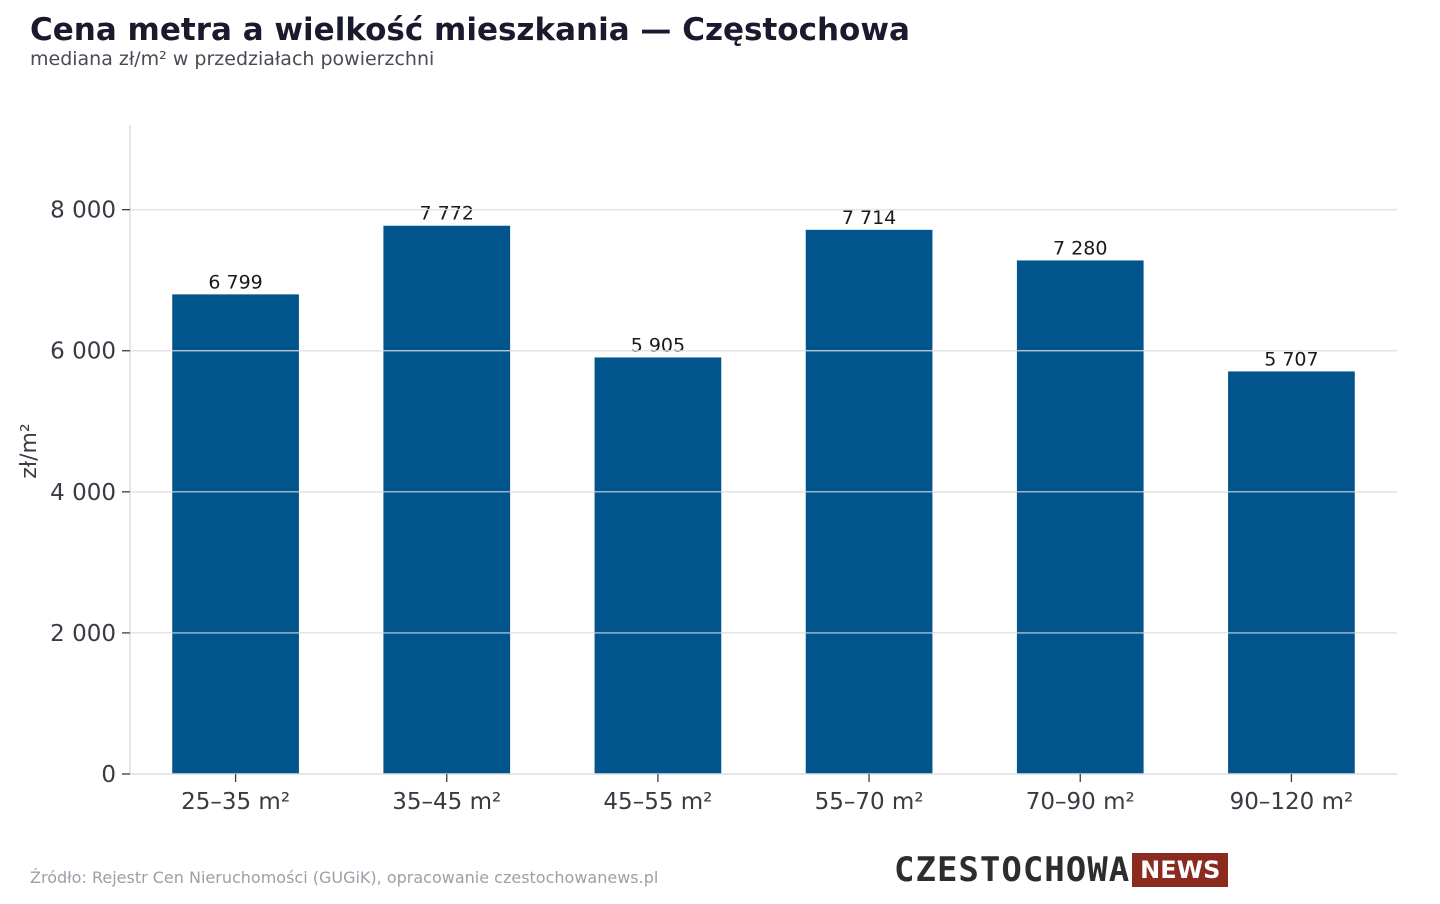 The height and width of the screenshot is (904, 1440). I want to click on data-label: 6 799, so click(235, 282).